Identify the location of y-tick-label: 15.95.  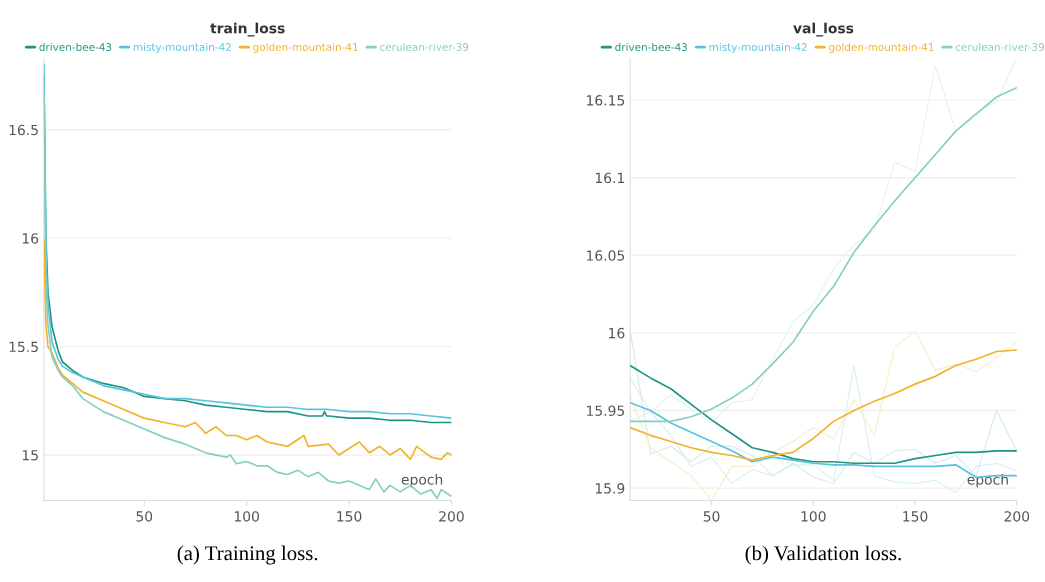
(606, 410).